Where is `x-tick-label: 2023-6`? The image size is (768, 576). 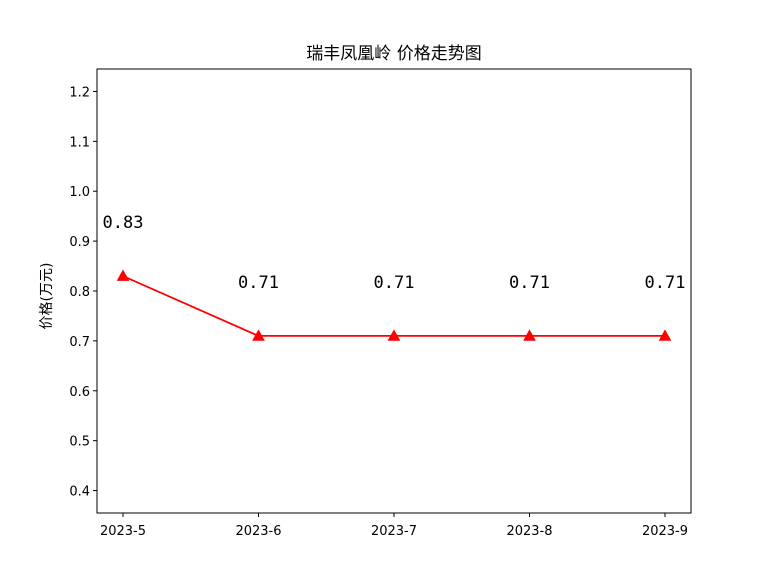
x-tick-label: 2023-6 is located at coordinates (258, 531).